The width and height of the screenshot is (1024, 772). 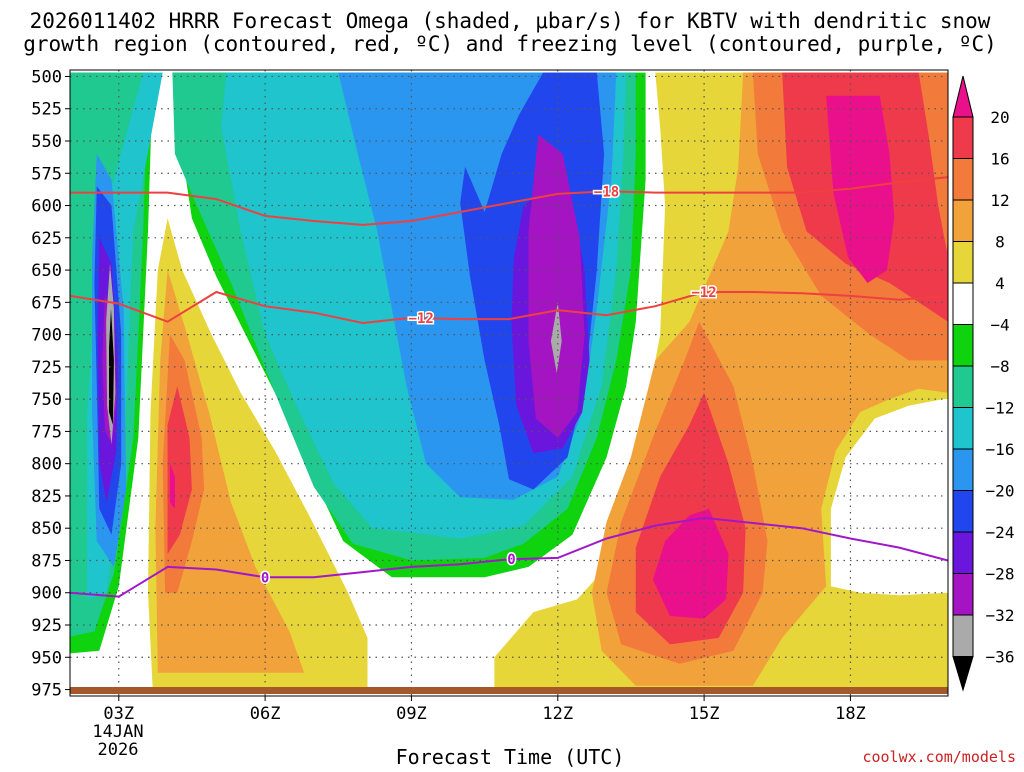 I want to click on colorbar-label-6: −8, so click(x=999, y=366).